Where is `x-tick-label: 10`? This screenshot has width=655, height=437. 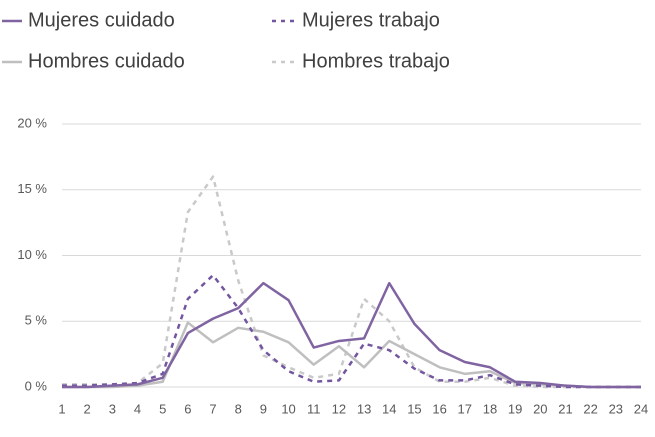
x-tick-label: 10 is located at coordinates (288, 408).